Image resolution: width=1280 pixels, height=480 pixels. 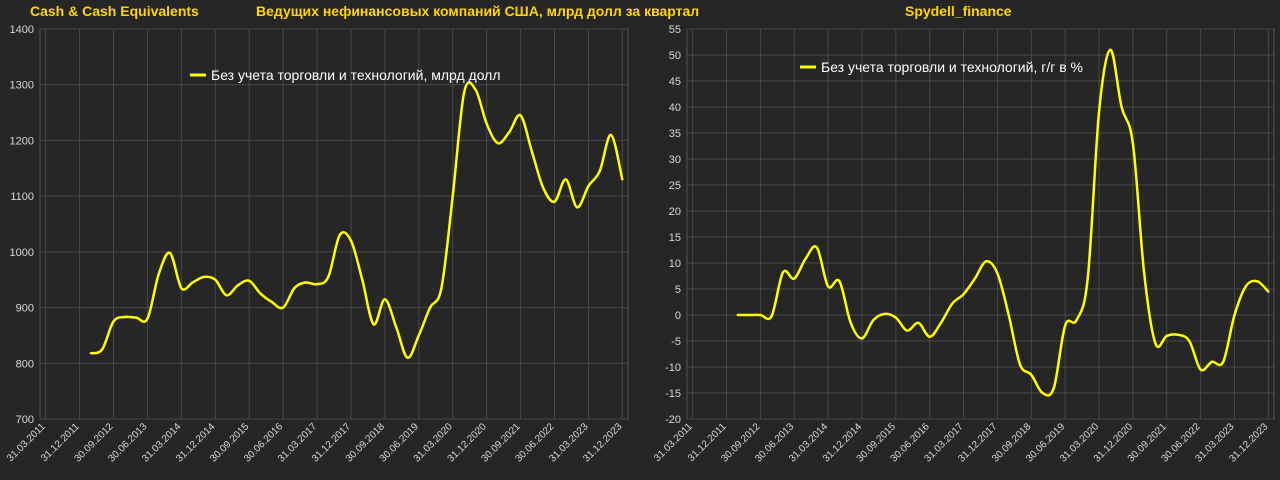 I want to click on y-tick-label: 1000, so click(x=22, y=253).